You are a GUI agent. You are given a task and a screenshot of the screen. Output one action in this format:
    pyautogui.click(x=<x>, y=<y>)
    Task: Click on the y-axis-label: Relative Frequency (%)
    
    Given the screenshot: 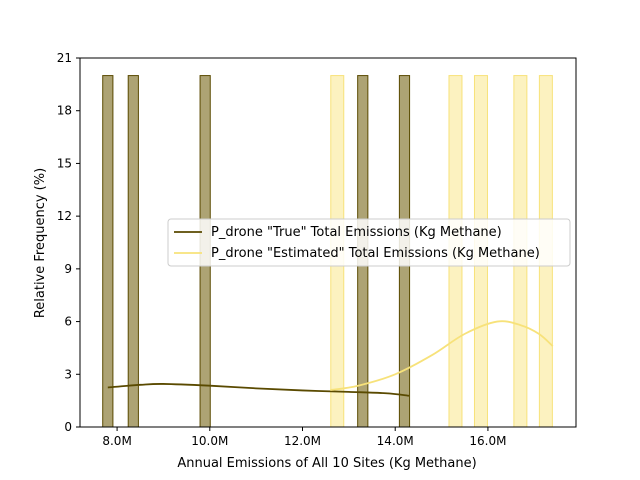 What is the action you would take?
    pyautogui.click(x=40, y=243)
    